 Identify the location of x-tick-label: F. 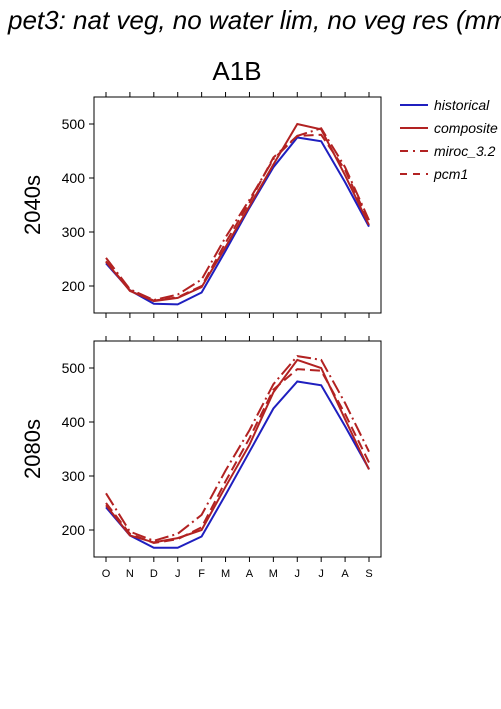
(201, 574).